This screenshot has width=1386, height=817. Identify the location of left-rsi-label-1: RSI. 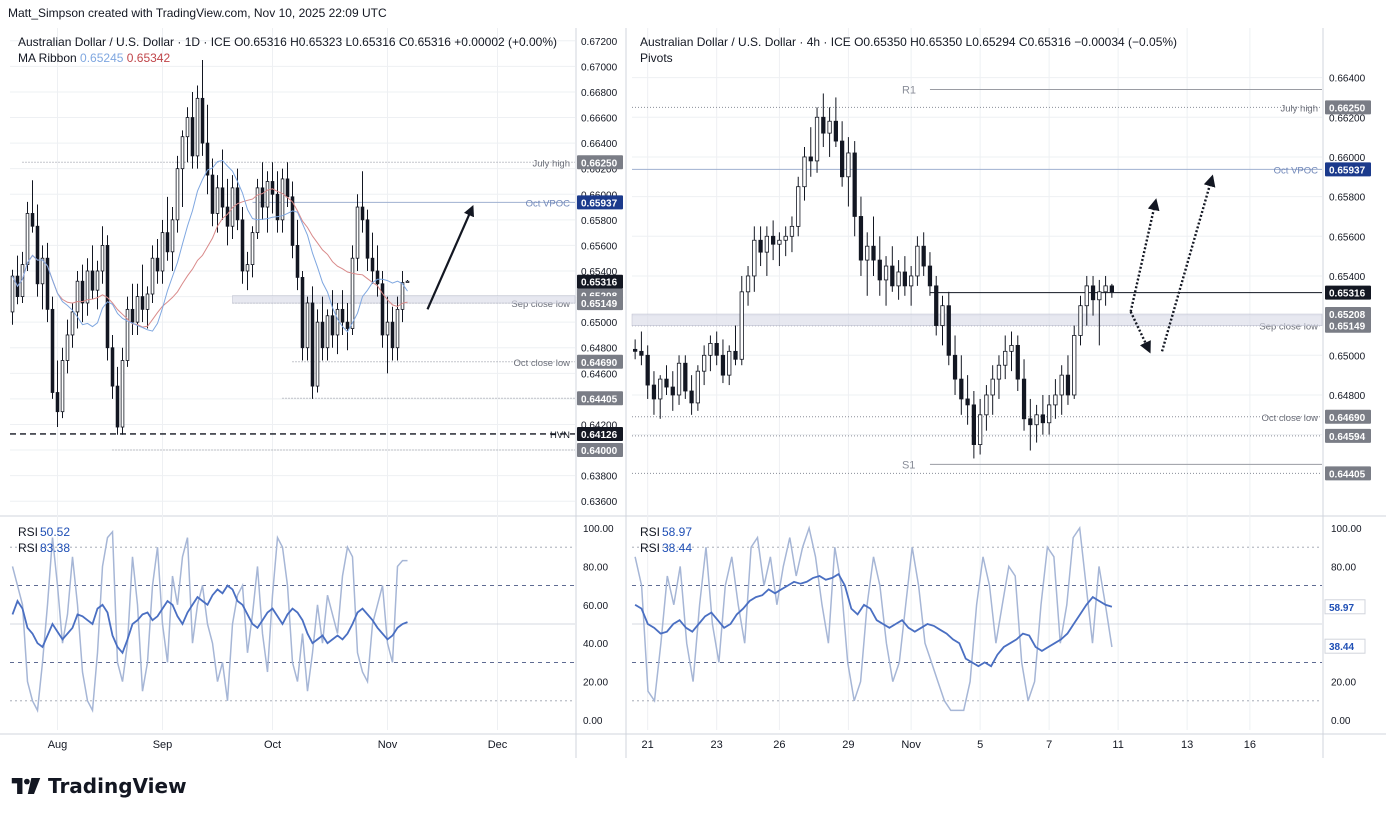
(28, 532).